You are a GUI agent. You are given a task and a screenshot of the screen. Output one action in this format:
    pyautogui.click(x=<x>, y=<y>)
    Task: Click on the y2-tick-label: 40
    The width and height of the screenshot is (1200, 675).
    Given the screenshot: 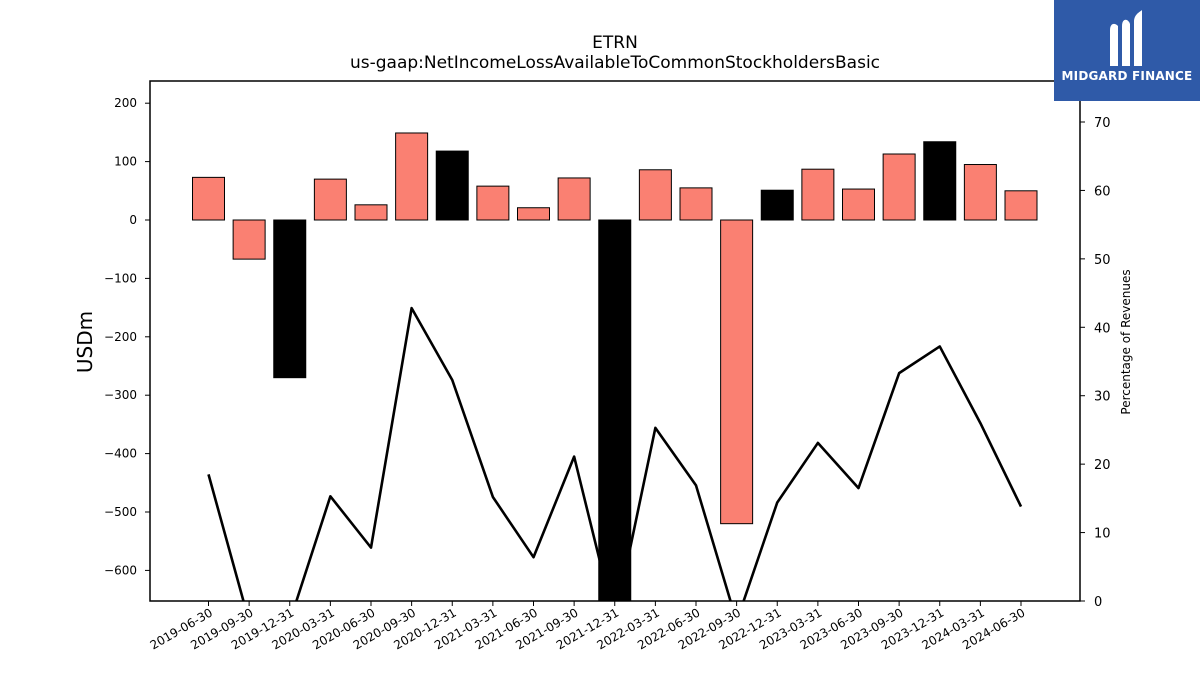 What is the action you would take?
    pyautogui.click(x=1102, y=328)
    